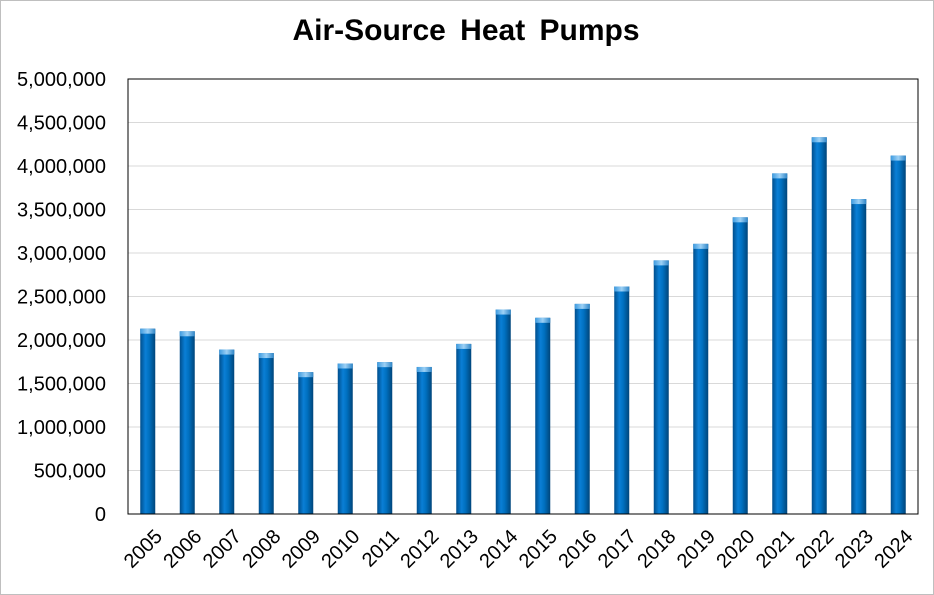 The width and height of the screenshot is (934, 595). What do you see at coordinates (780, 343) in the screenshot?
I see `bar-2021` at bounding box center [780, 343].